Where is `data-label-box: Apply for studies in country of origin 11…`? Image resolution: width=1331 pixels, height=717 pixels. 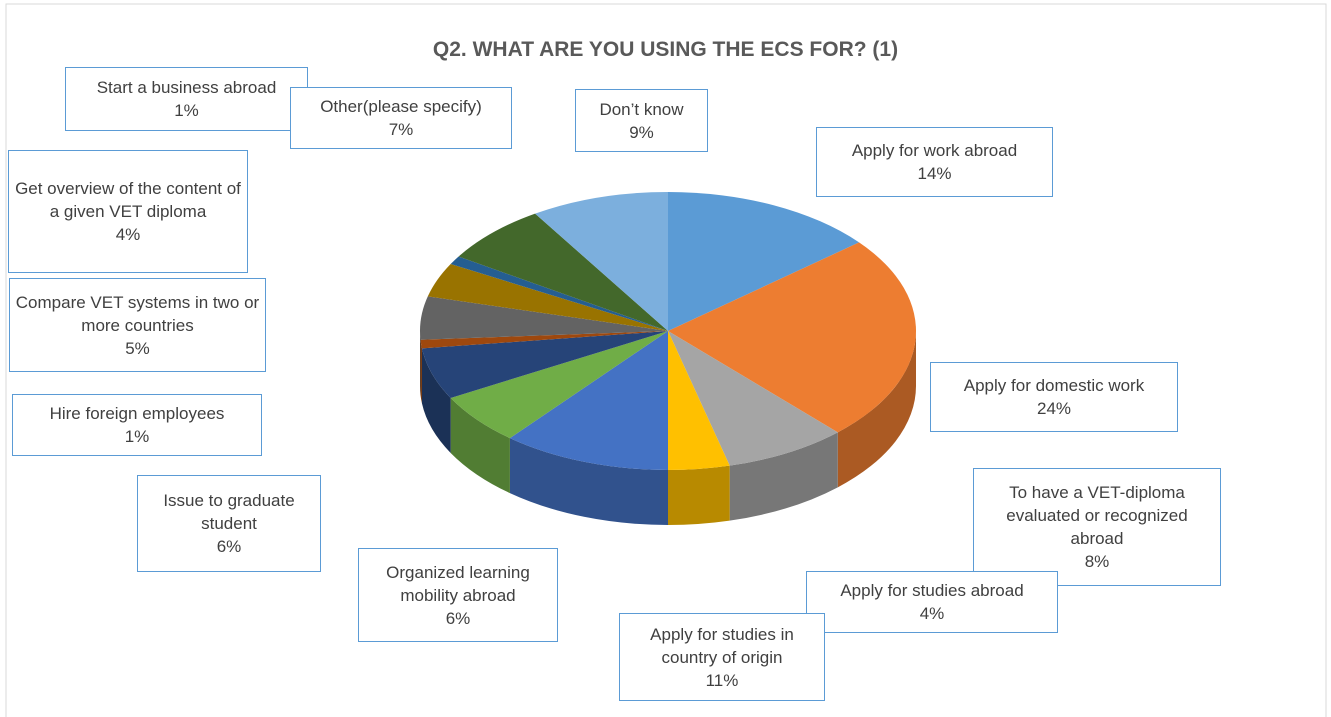 data-label-box: Apply for studies in country of origin 11… is located at coordinates (722, 657).